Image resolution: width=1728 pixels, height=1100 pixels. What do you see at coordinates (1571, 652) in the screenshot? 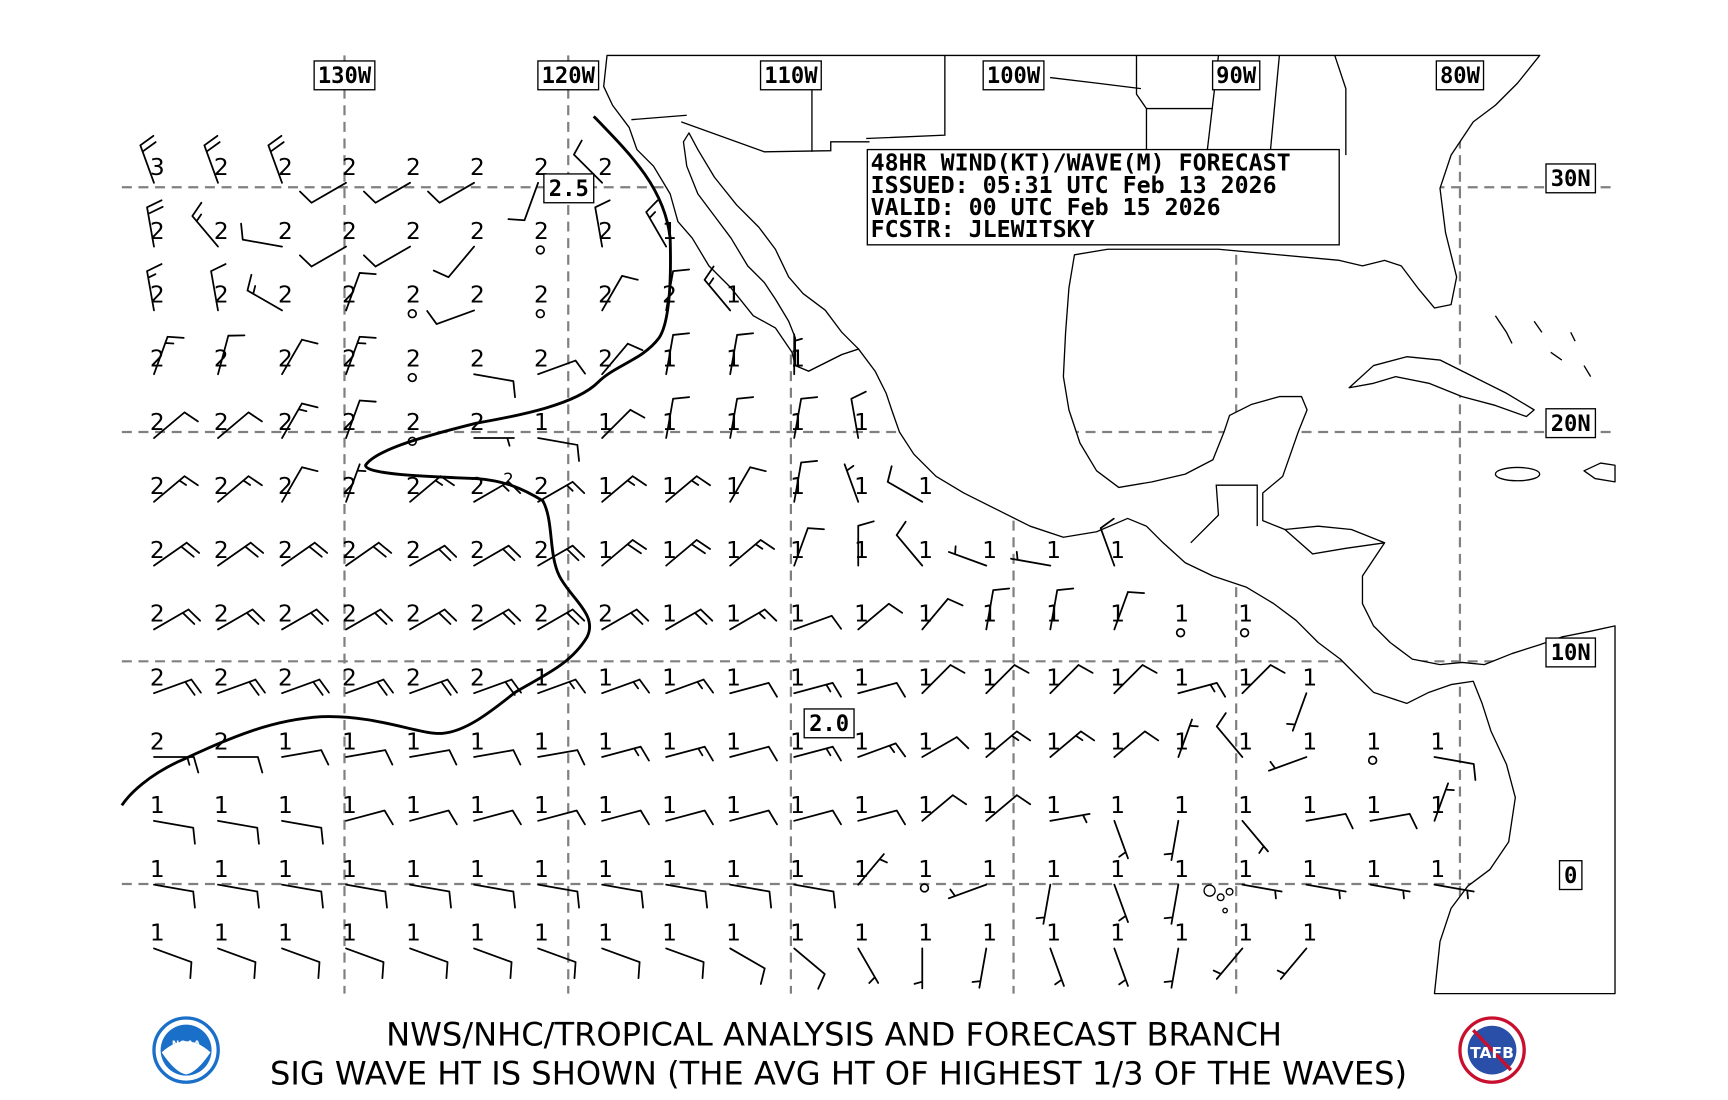
I see `lat-label: 10N` at bounding box center [1571, 652].